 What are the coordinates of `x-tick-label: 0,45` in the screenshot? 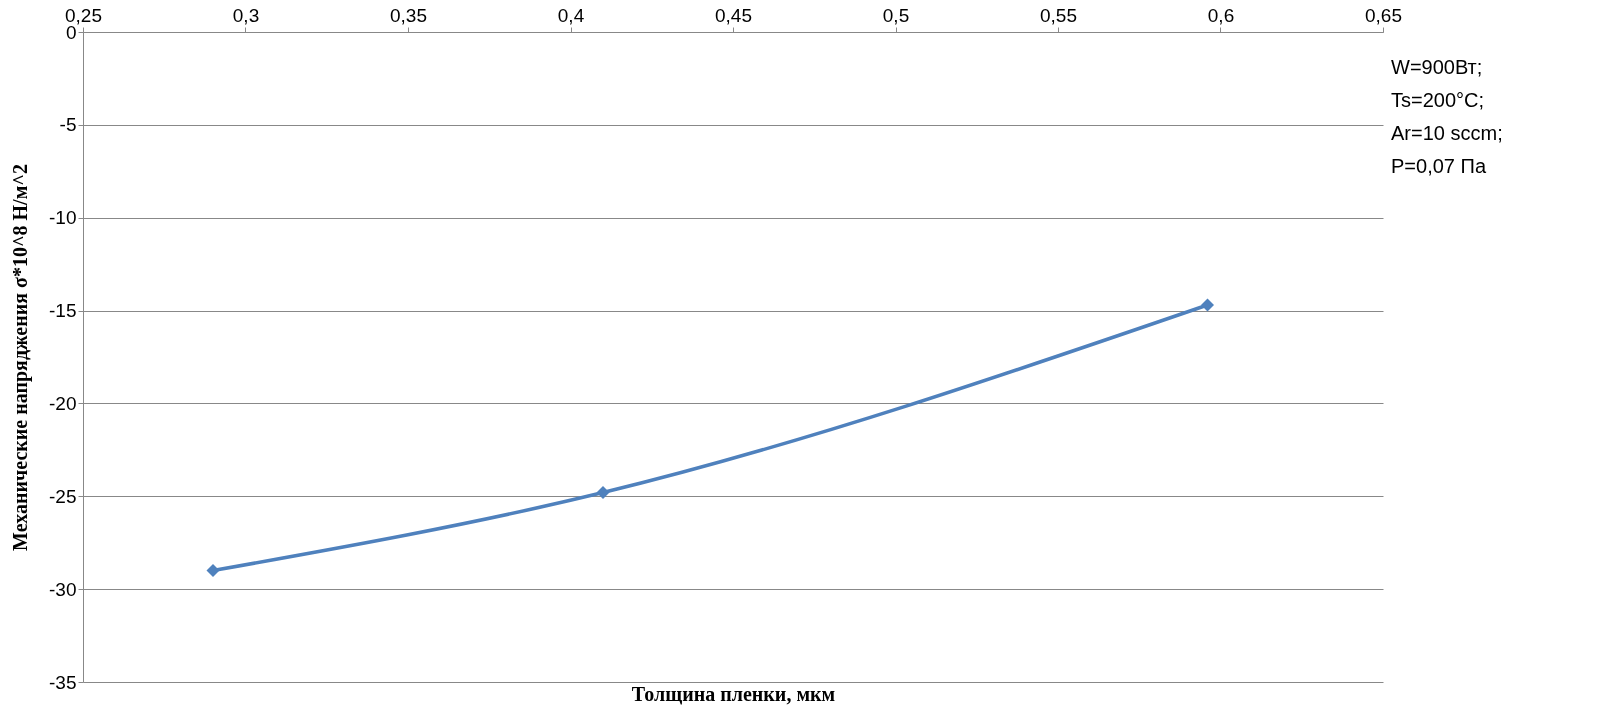 It's located at (733, 15).